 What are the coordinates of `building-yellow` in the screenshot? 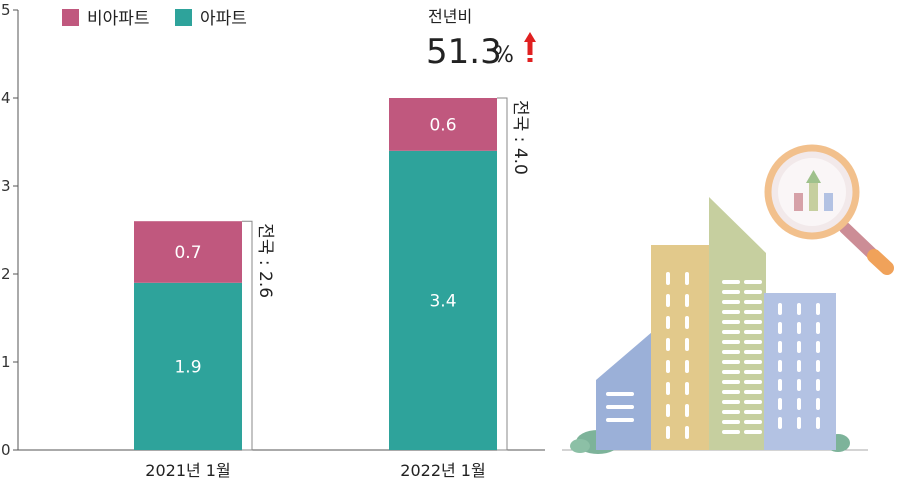 It's located at (681, 347).